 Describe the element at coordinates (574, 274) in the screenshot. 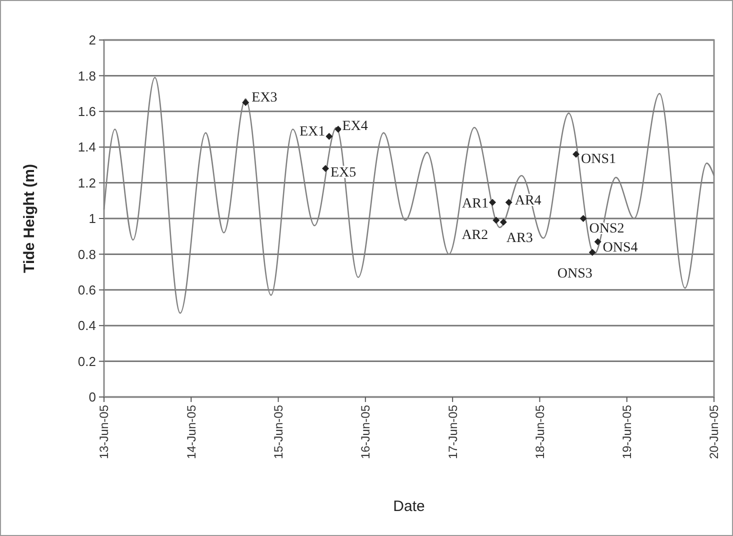

I see `annotation: ONS3` at that location.